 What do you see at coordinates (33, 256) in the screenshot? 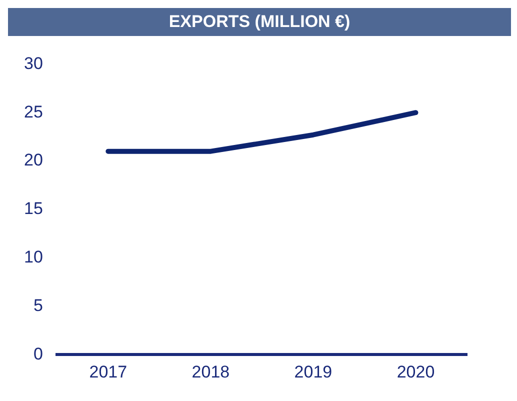
I see `y-tick-label: 10` at bounding box center [33, 256].